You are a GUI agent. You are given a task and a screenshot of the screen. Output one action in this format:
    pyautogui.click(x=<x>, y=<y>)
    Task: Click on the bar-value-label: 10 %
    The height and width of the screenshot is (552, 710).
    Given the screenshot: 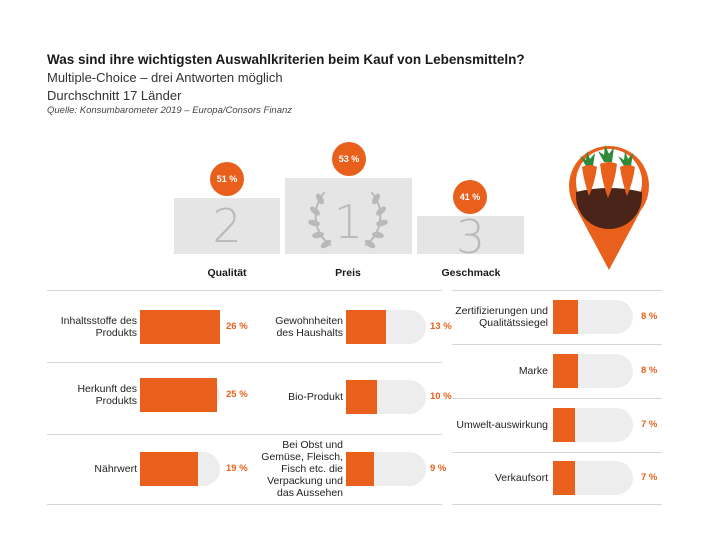 What is the action you would take?
    pyautogui.click(x=441, y=396)
    